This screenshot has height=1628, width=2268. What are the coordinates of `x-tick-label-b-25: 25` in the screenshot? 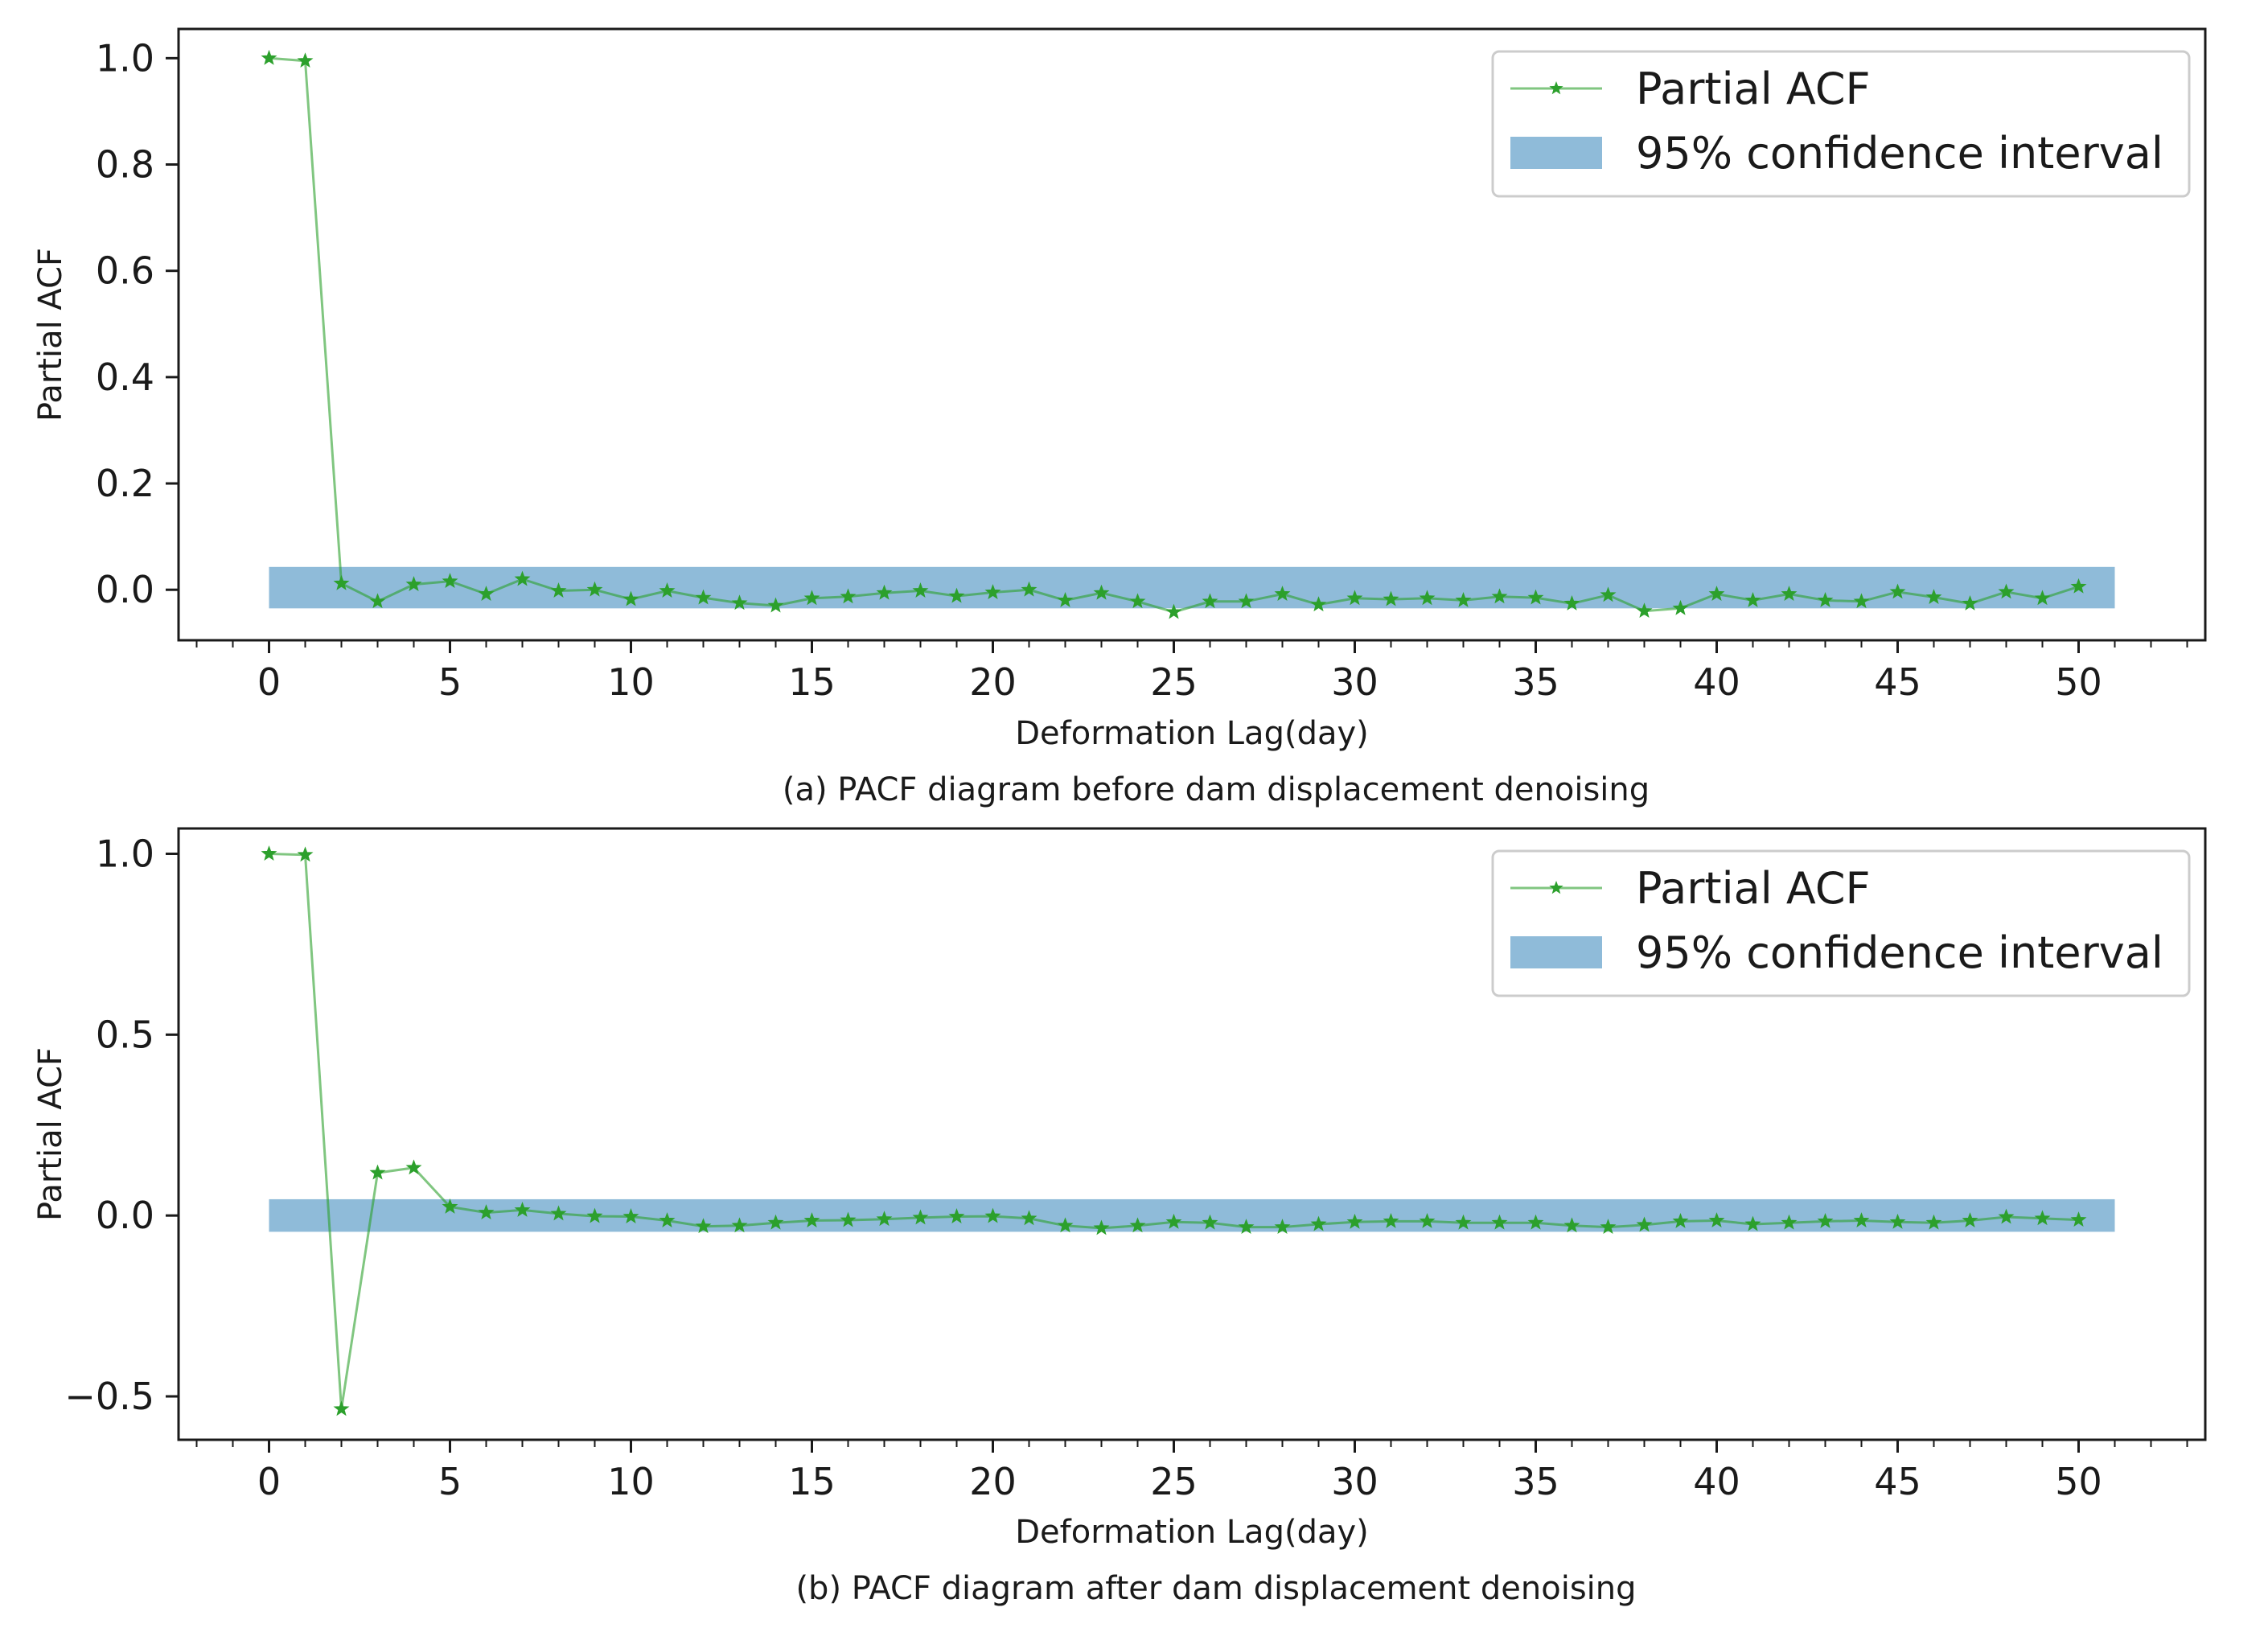 It's located at (1174, 1481).